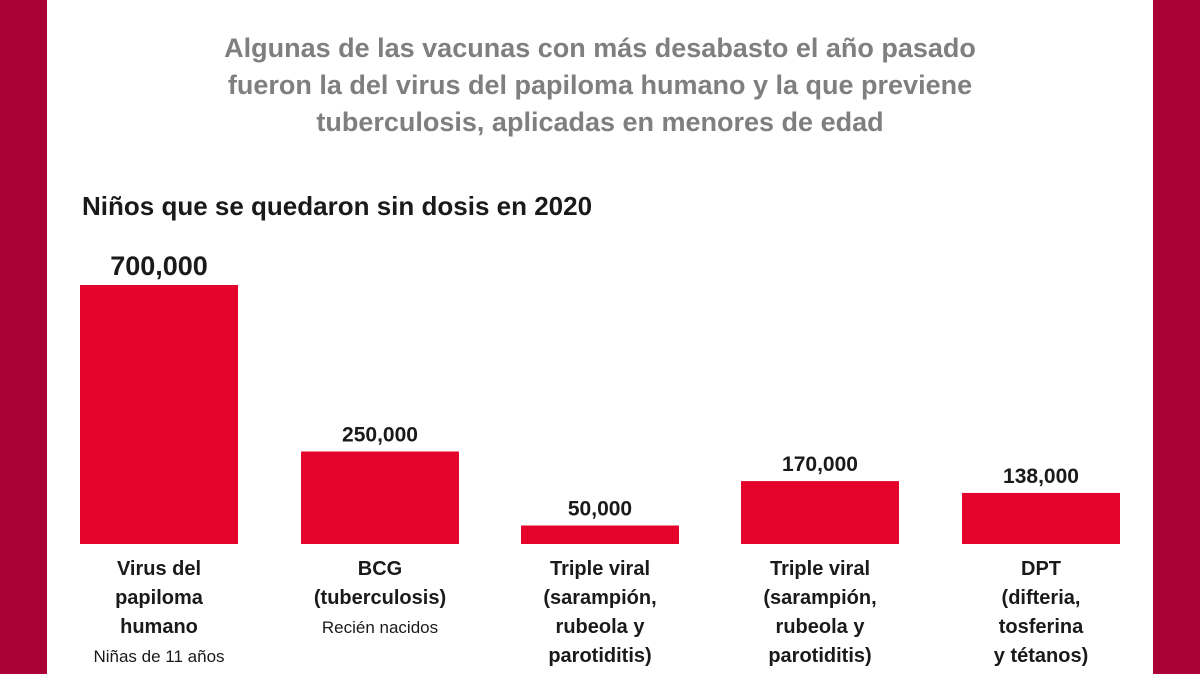 The height and width of the screenshot is (674, 1200). What do you see at coordinates (380, 627) in the screenshot?
I see `category-subtitle: Recién nacidos` at bounding box center [380, 627].